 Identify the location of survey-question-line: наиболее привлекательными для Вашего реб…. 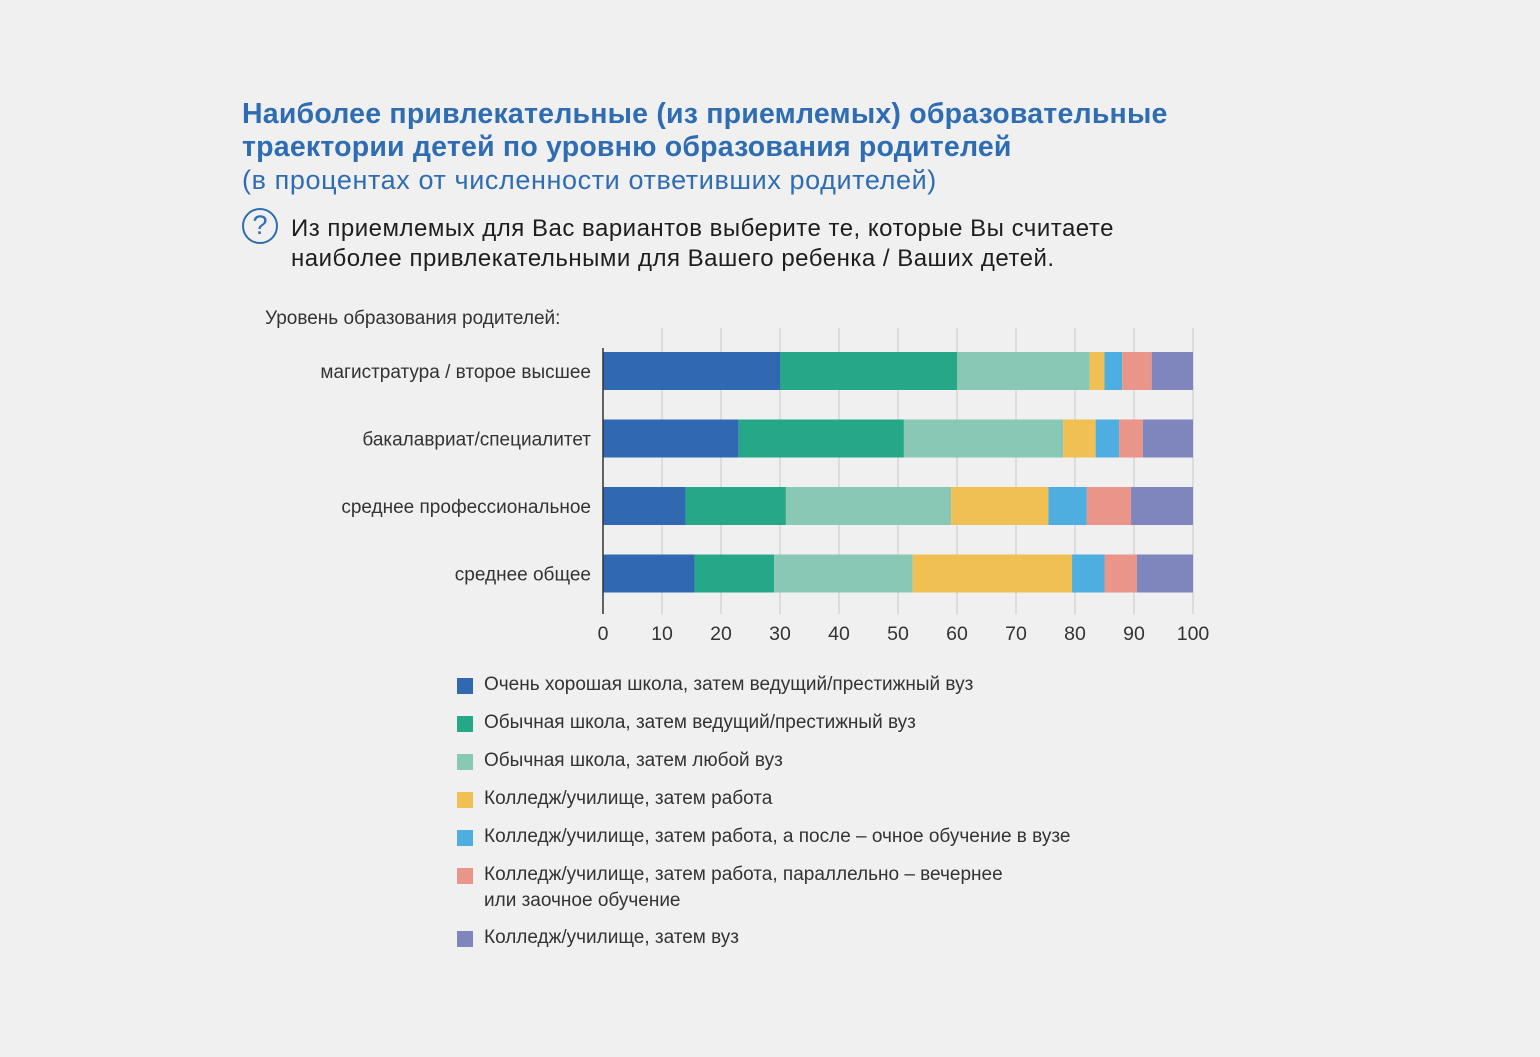
(673, 258).